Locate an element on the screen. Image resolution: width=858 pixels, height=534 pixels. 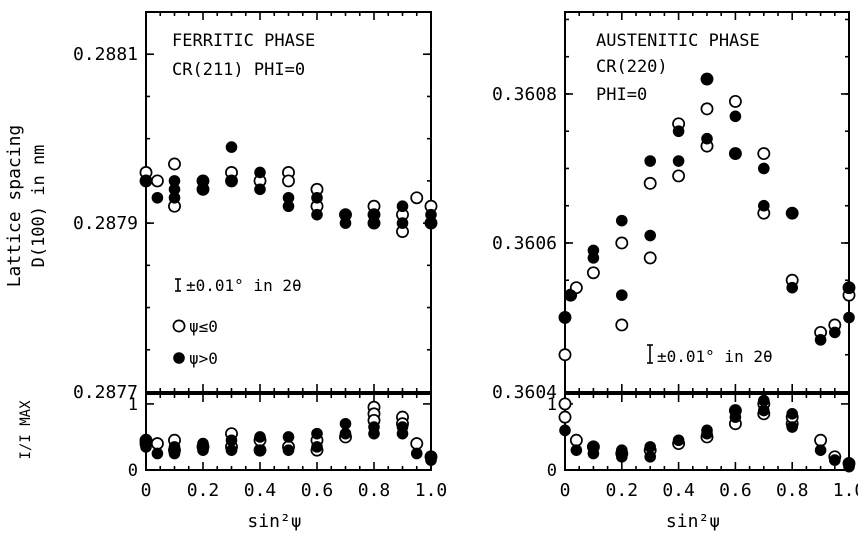
reflection-annotation: CR(211) PHI=0 is located at coordinates (238, 70).